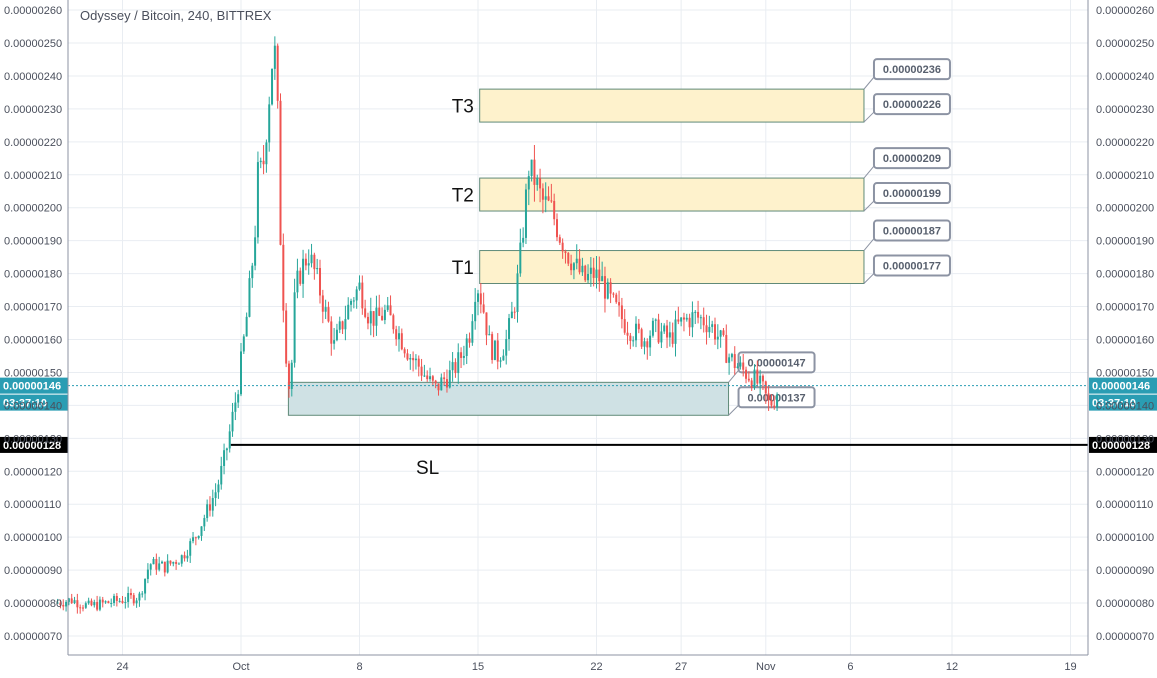 The width and height of the screenshot is (1157, 678). I want to click on x-tick-label: 19, so click(1070, 667).